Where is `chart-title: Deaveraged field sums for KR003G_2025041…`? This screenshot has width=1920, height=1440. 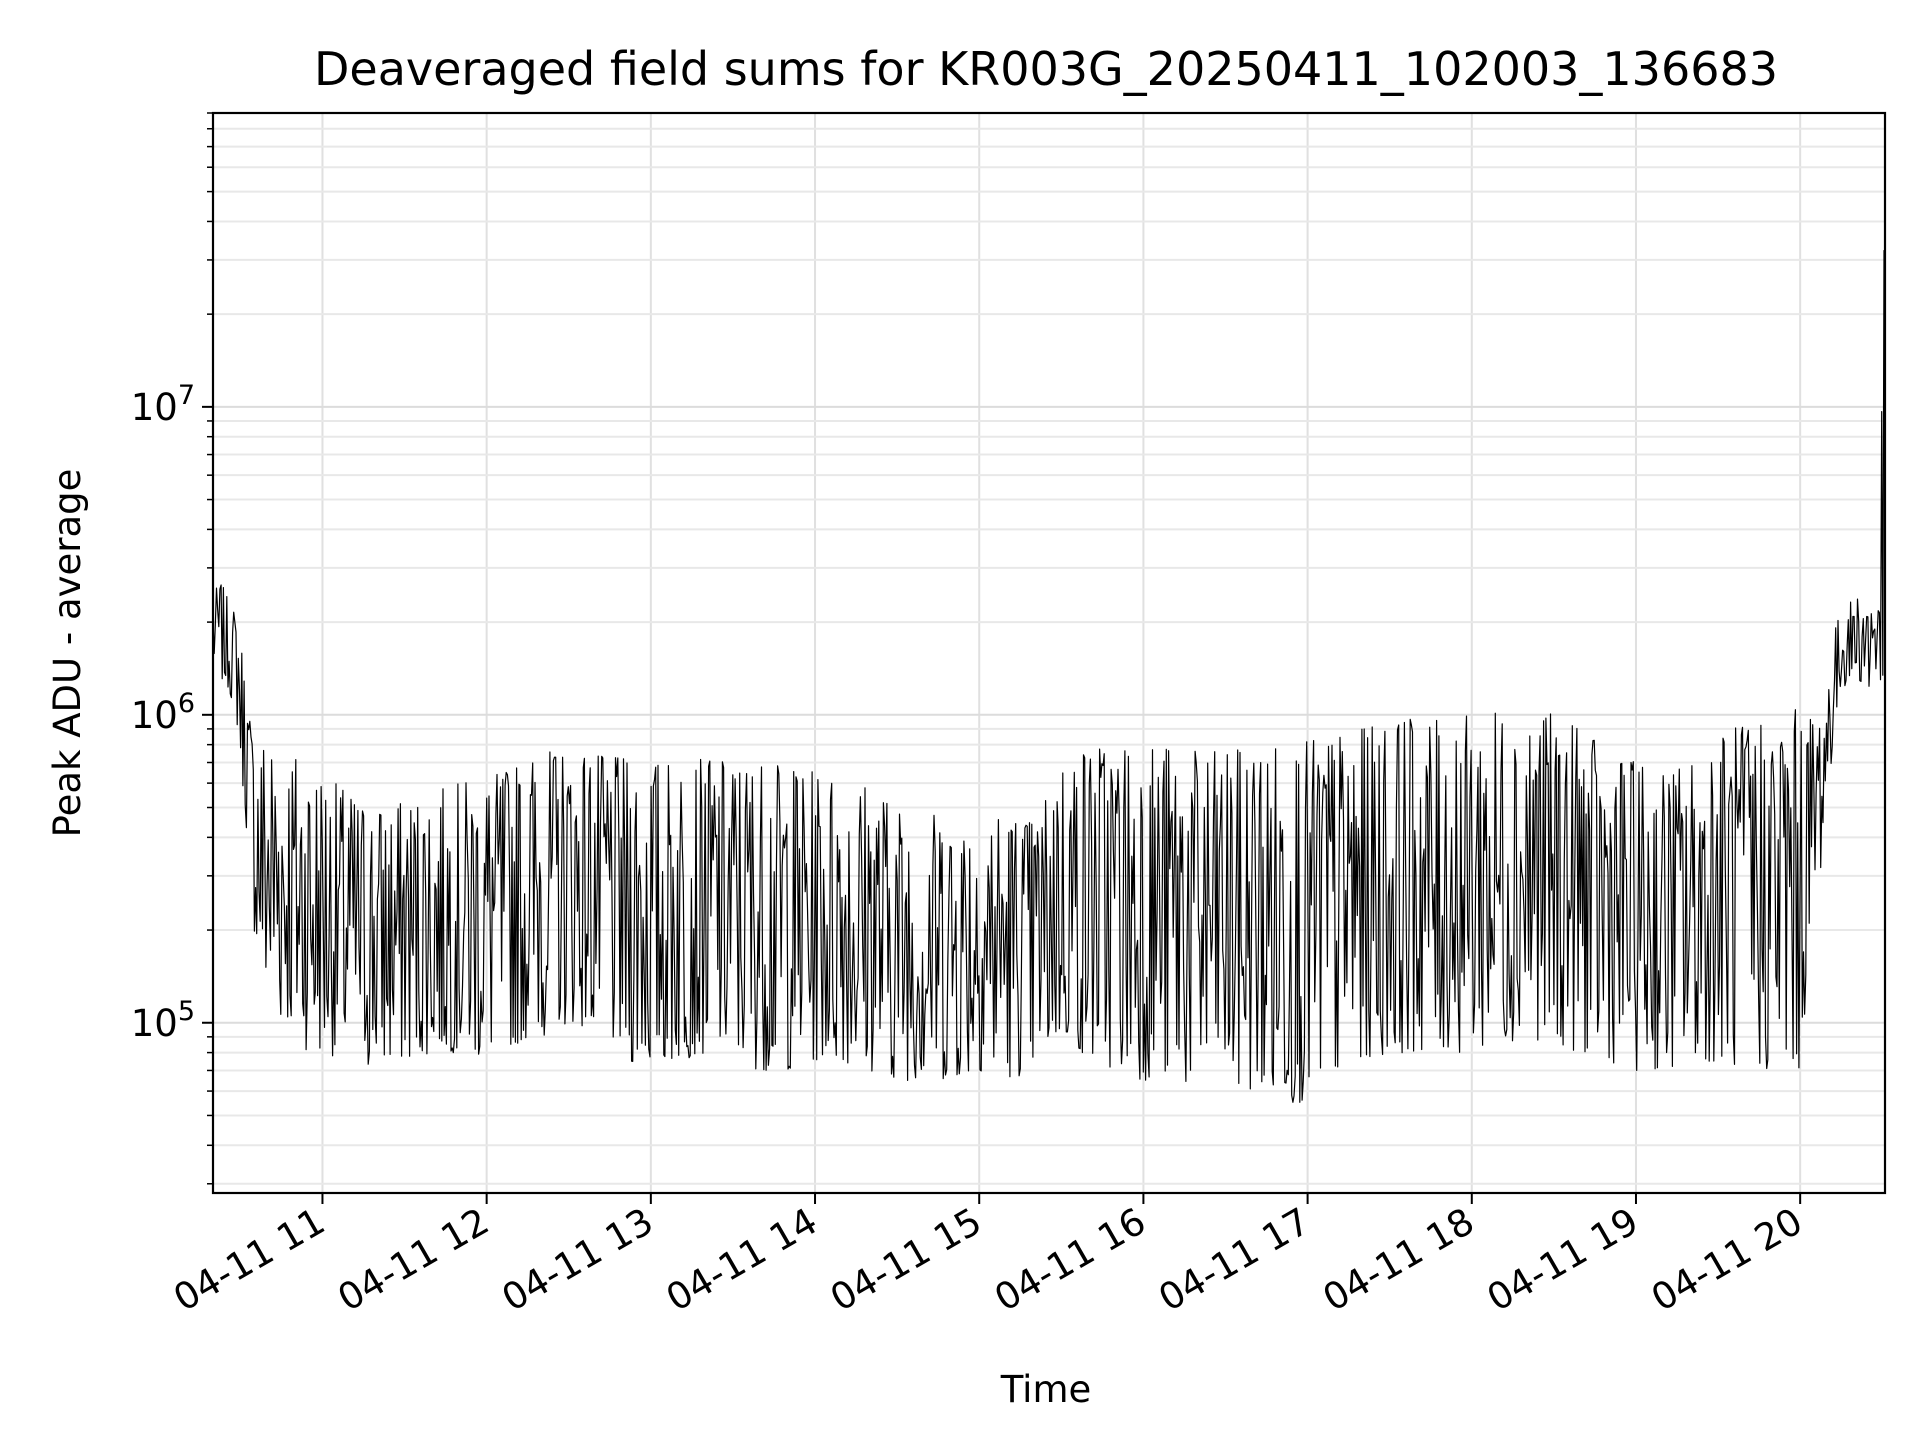
chart-title: Deaveraged field sums for KR003G_2025041… is located at coordinates (1046, 69).